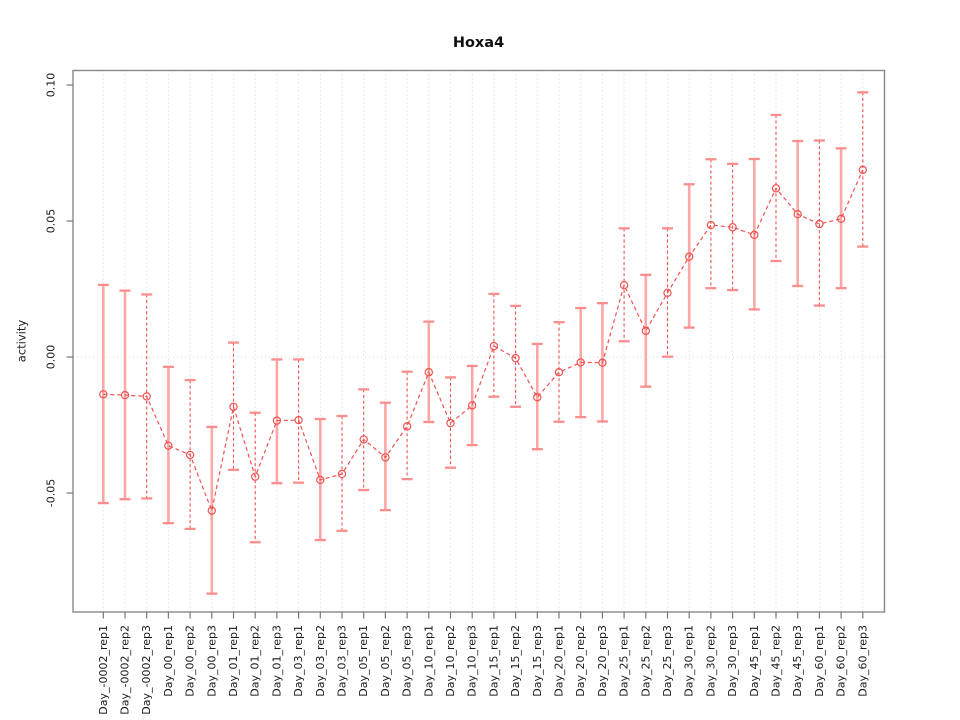  I want to click on x-tick-label: Day_30_rep2, so click(710, 661).